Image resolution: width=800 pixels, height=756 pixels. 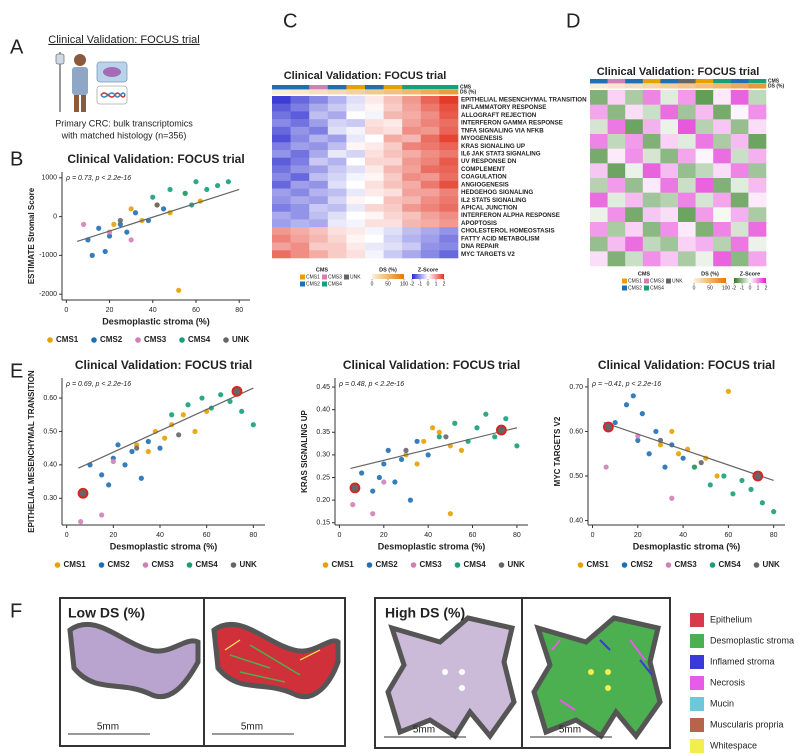 What do you see at coordinates (91, 82) in the screenshot?
I see `patient-icon` at bounding box center [91, 82].